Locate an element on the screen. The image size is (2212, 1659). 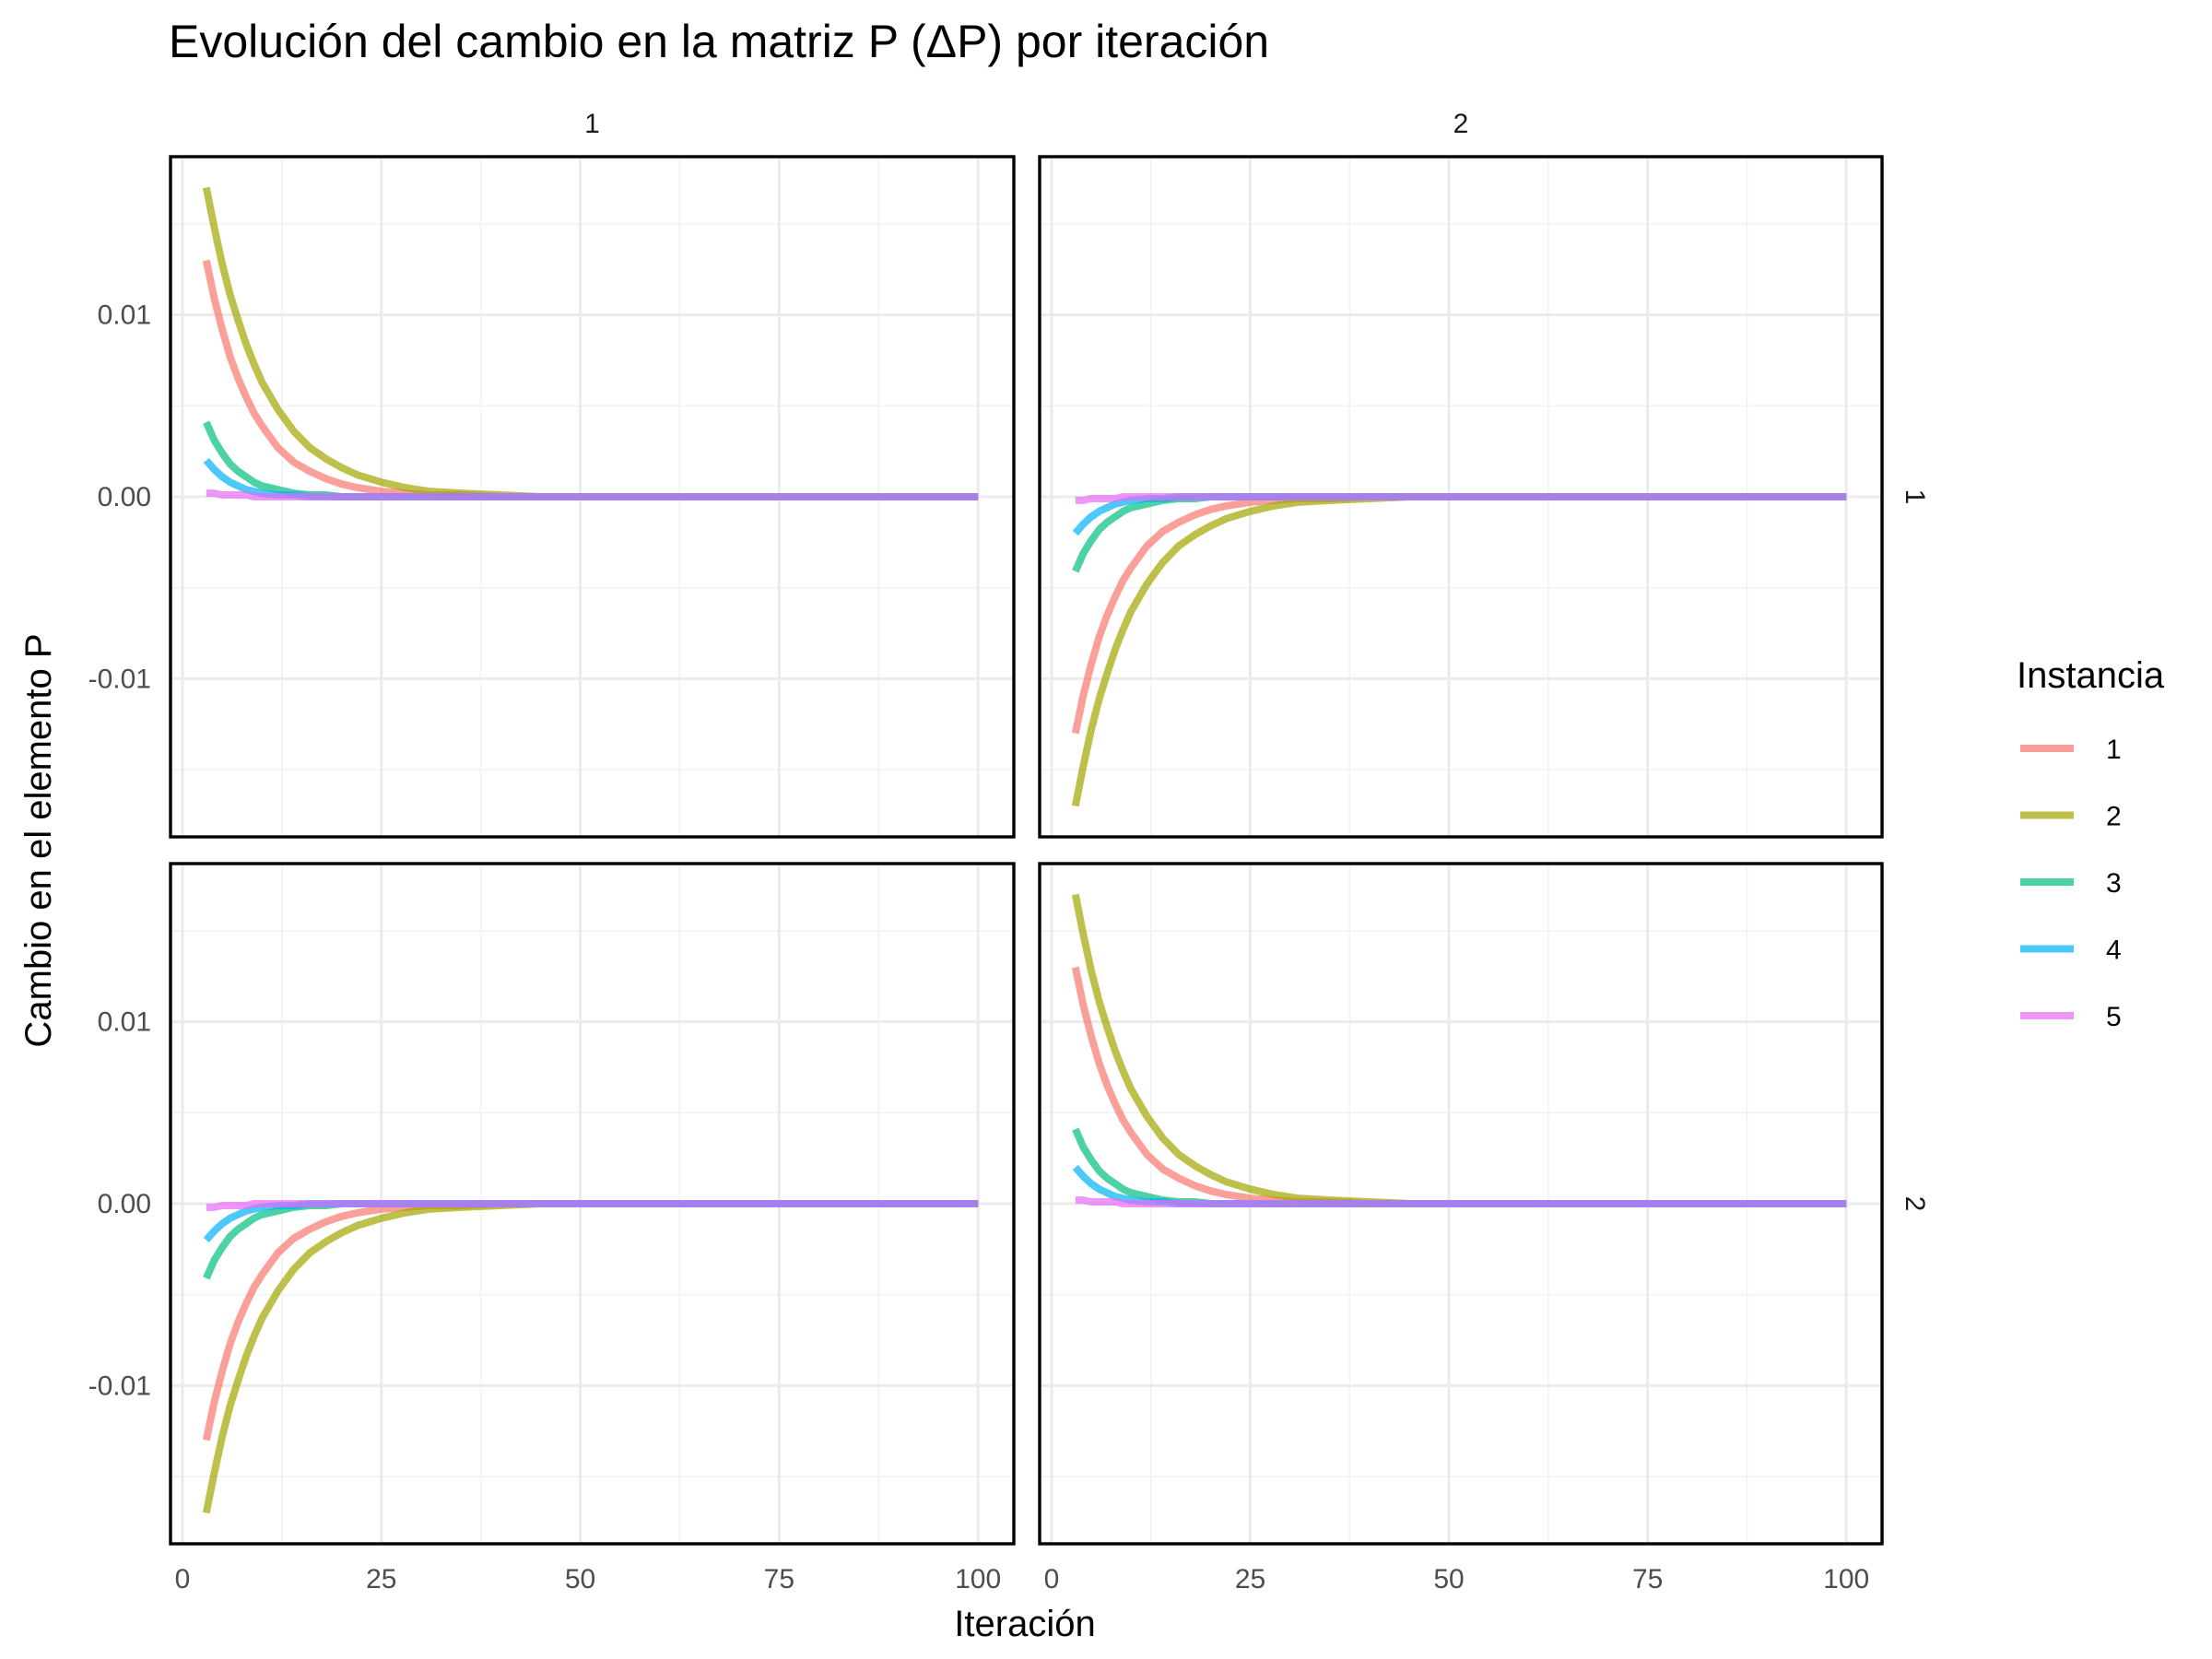
y-axis-title: Cambio en el elemento P is located at coordinates (38, 840).